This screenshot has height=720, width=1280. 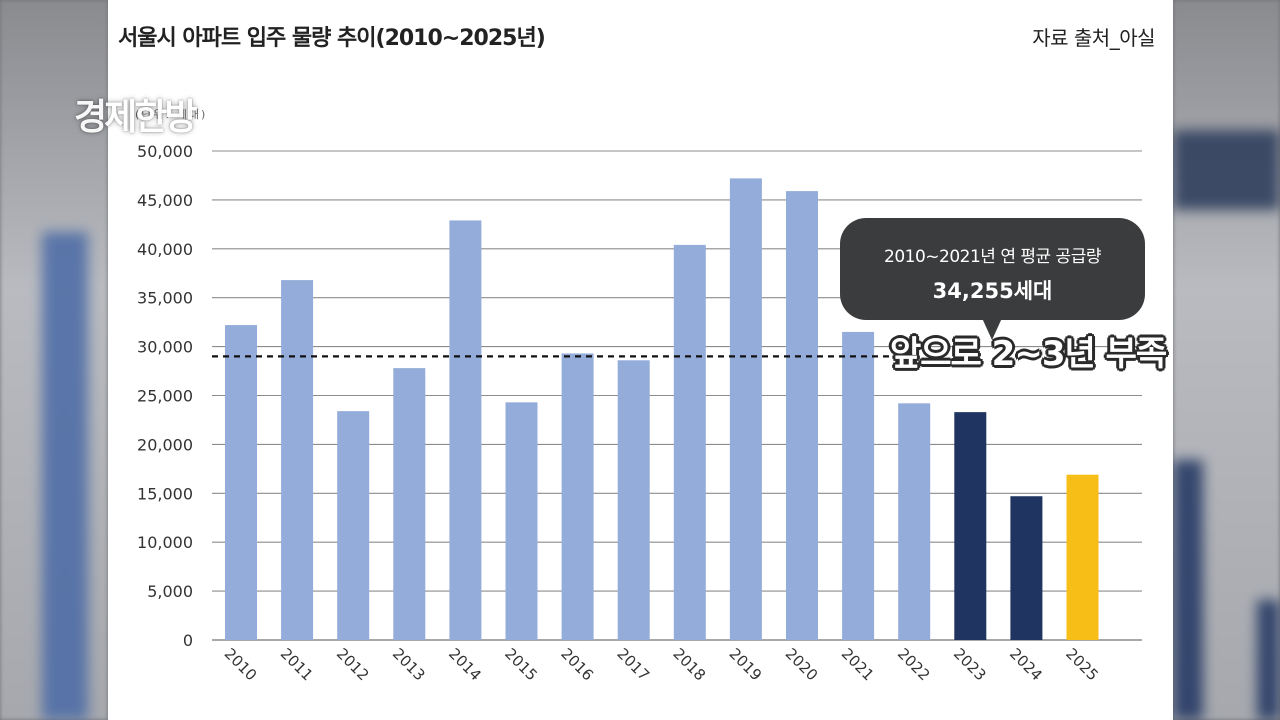 I want to click on background-blur-left, so click(x=54, y=360).